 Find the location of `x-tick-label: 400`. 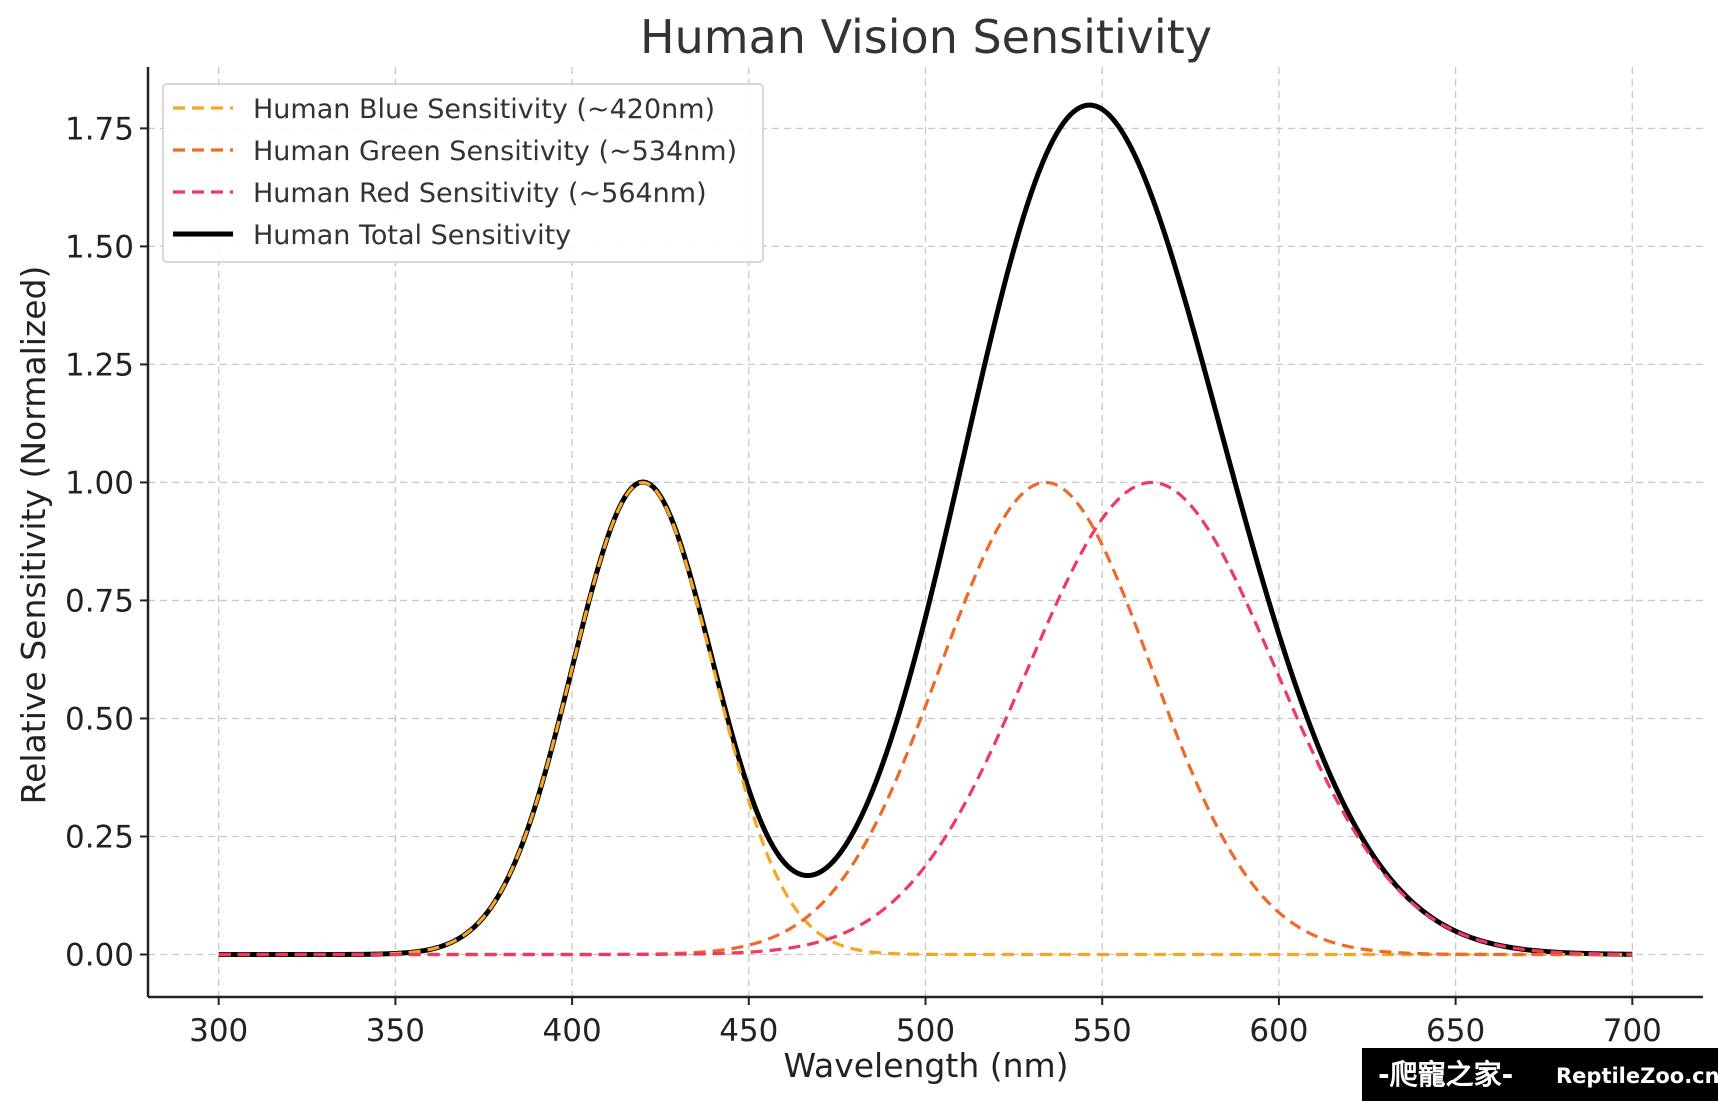

x-tick-label: 400 is located at coordinates (572, 1031).